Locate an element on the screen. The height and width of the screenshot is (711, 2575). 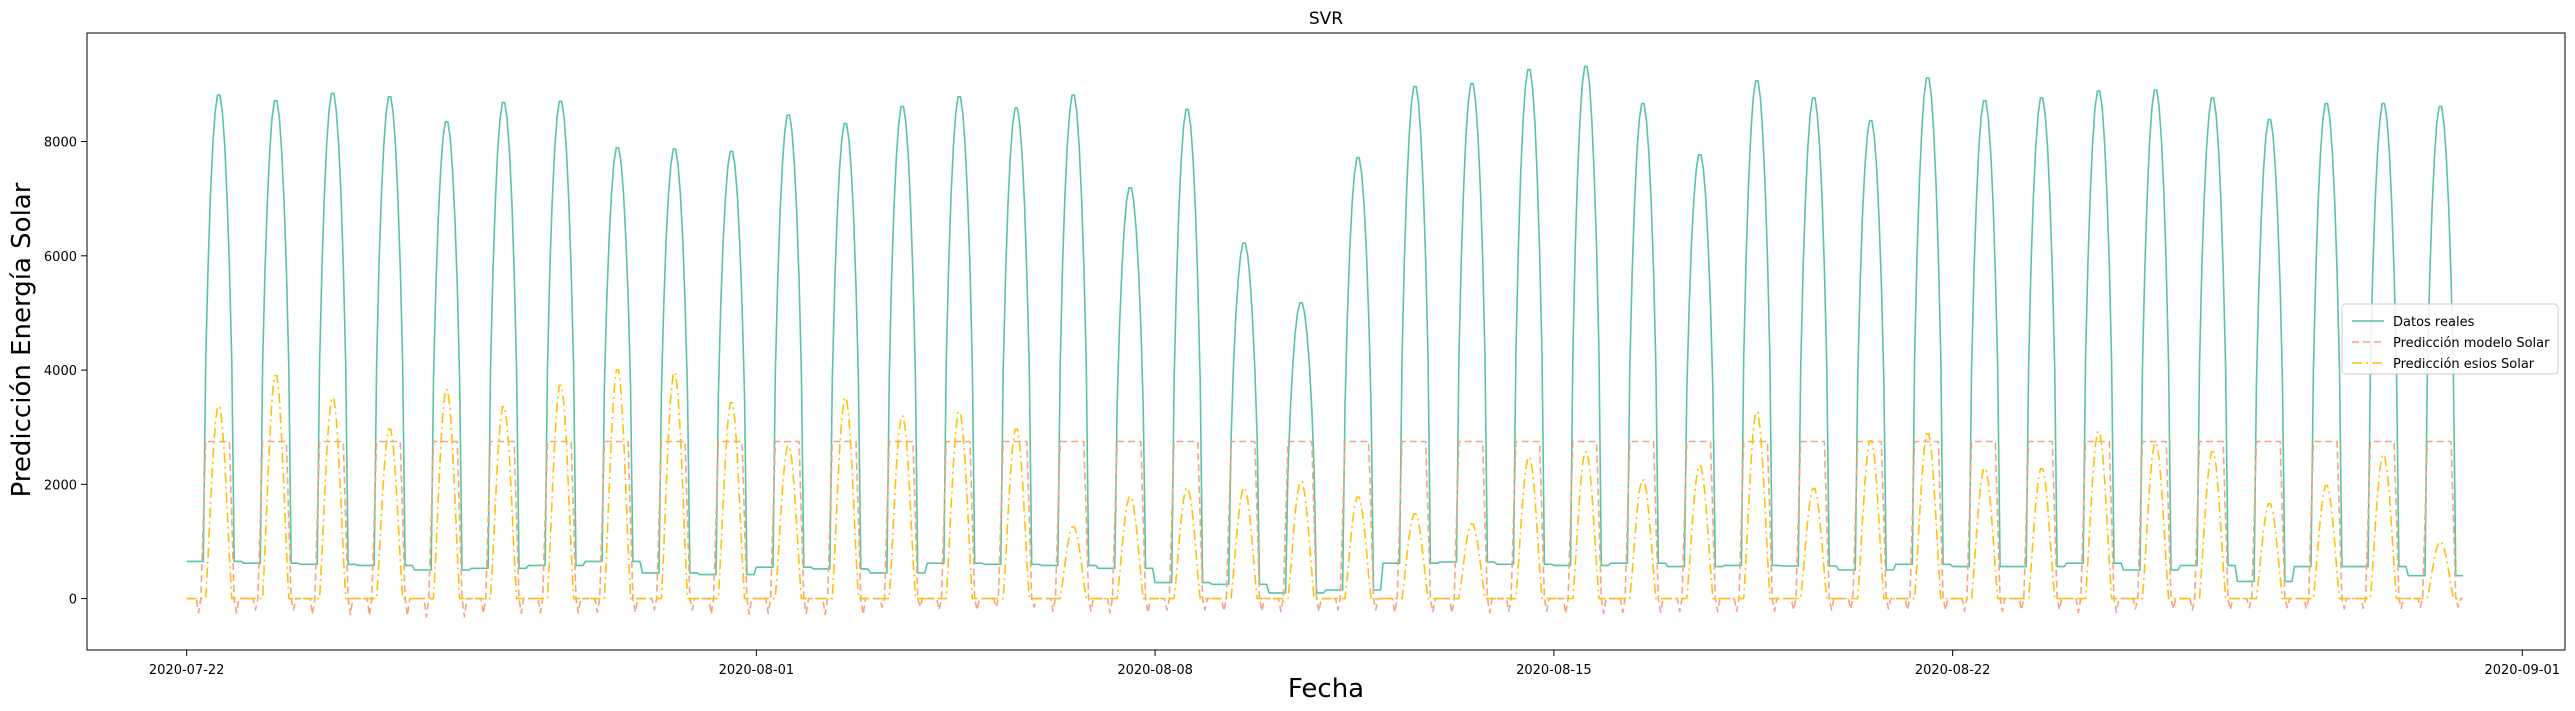
legend-box is located at coordinates (2450, 339).